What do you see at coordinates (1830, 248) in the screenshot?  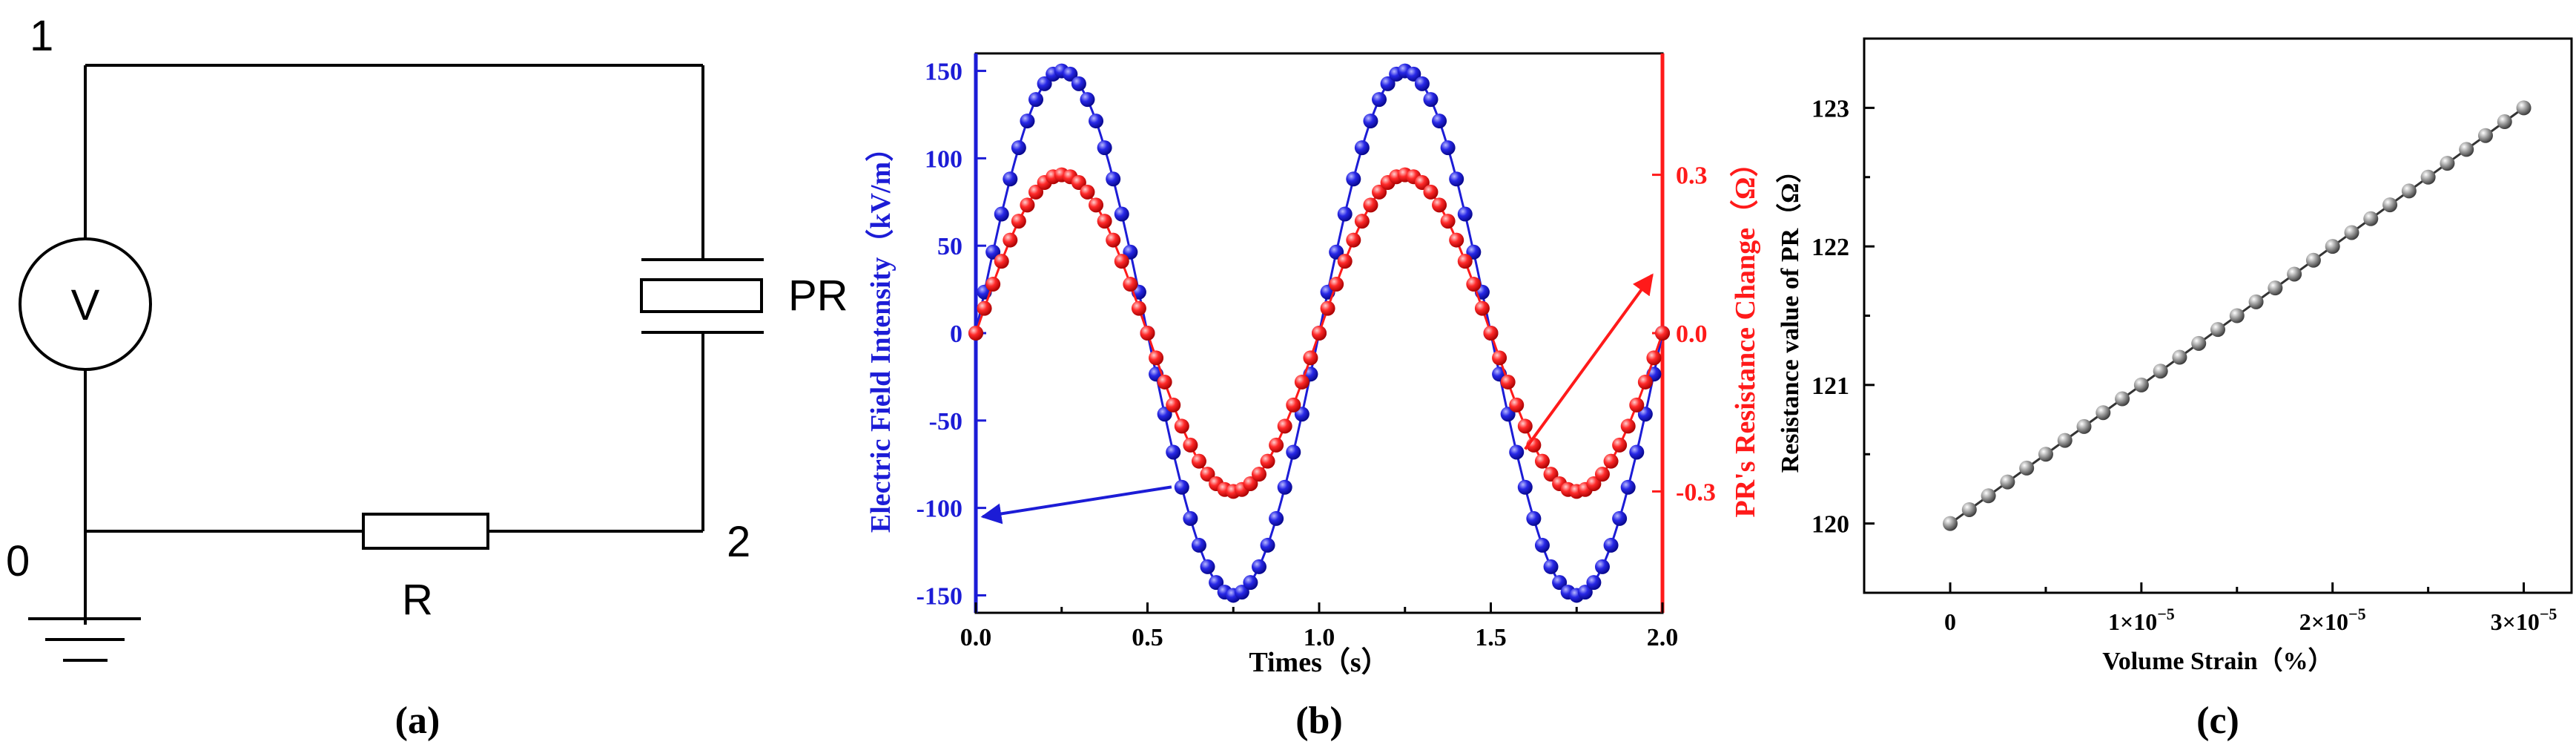 I see `y-tick-label-c: 122` at bounding box center [1830, 248].